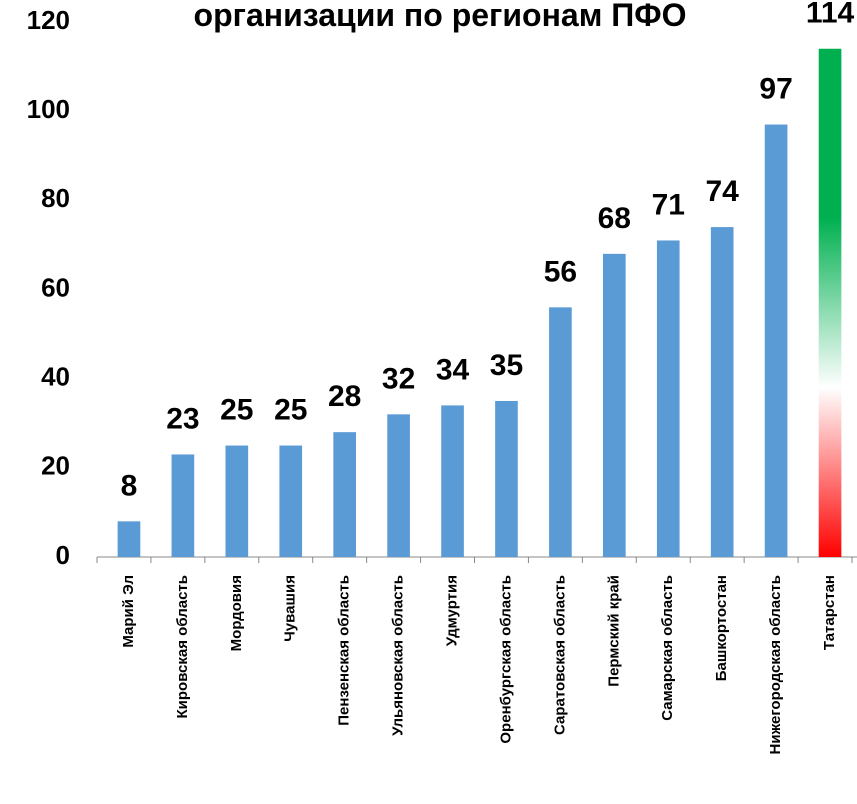  Describe the element at coordinates (668, 204) in the screenshot. I see `value-label: 71` at that location.